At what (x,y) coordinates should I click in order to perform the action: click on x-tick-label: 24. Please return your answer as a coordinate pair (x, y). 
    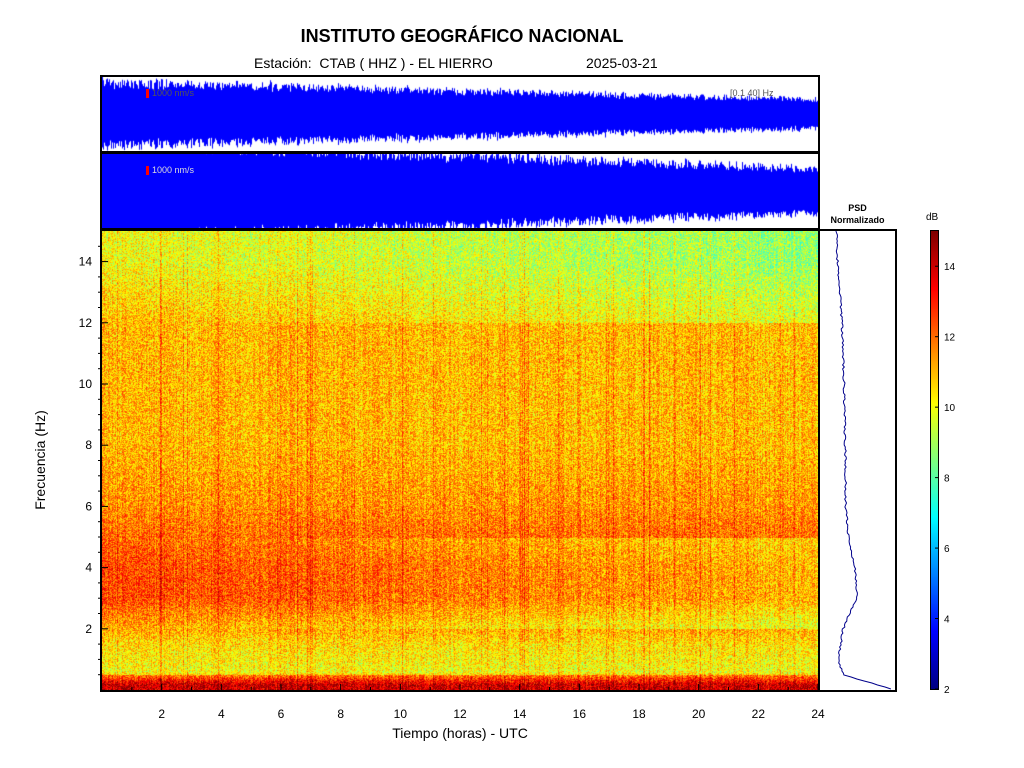
    Looking at the image, I should click on (818, 714).